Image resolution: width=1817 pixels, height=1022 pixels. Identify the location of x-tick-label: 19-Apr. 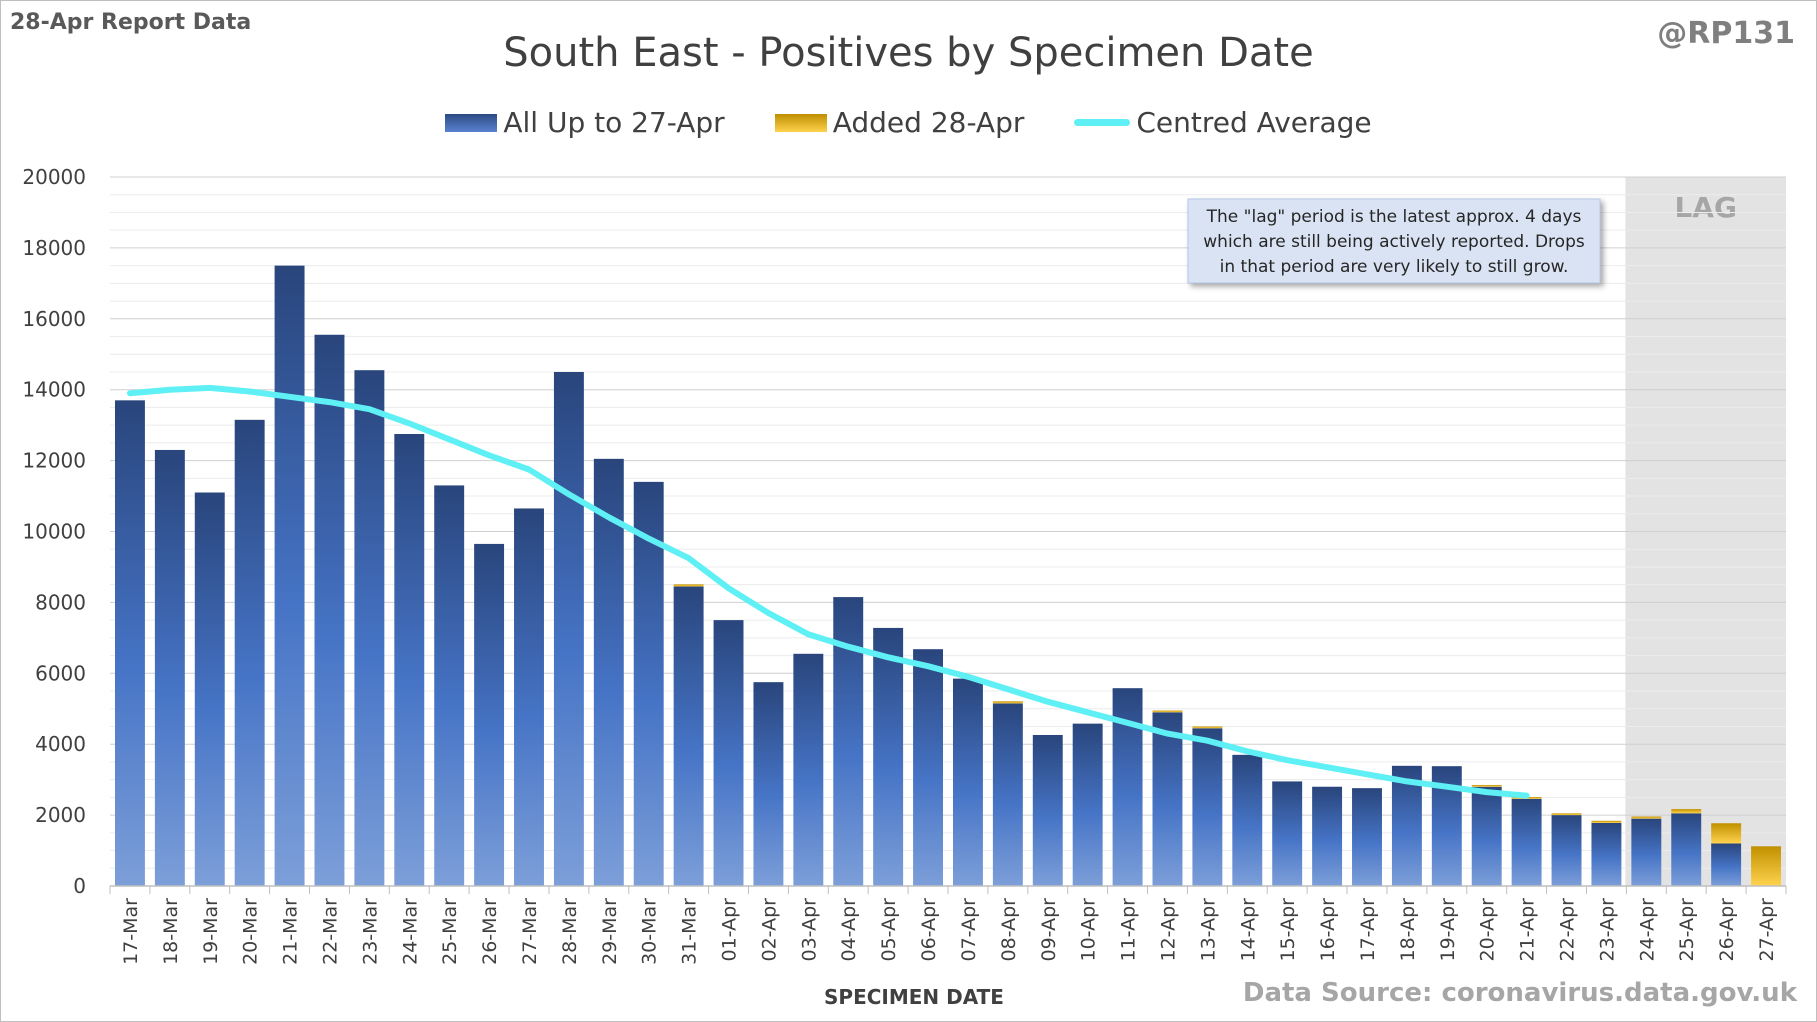
(1448, 930).